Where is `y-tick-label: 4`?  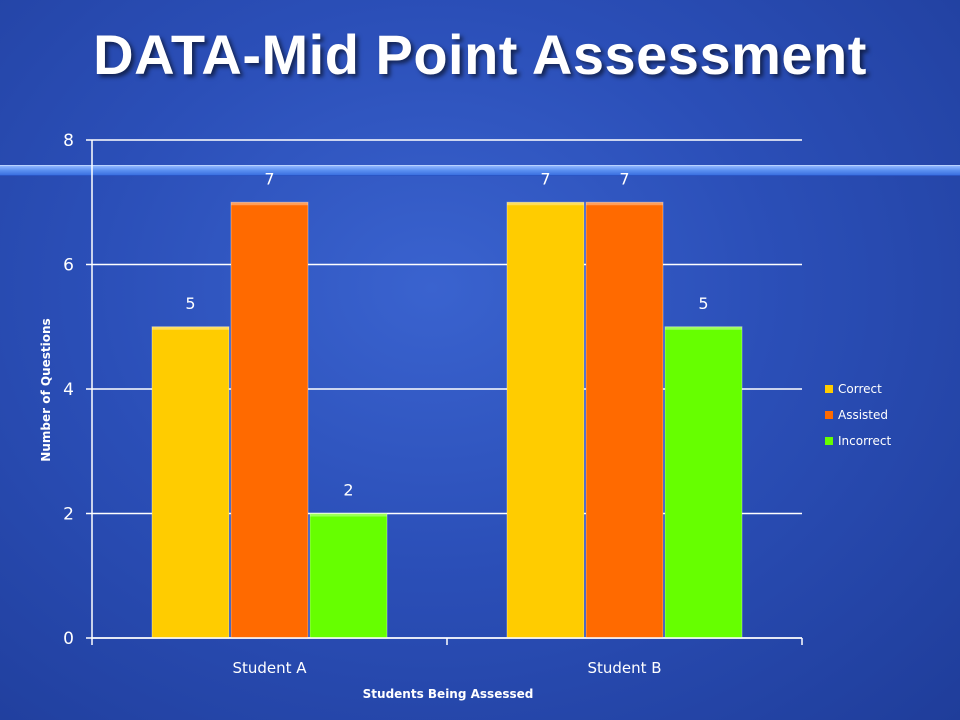 y-tick-label: 4 is located at coordinates (68, 390).